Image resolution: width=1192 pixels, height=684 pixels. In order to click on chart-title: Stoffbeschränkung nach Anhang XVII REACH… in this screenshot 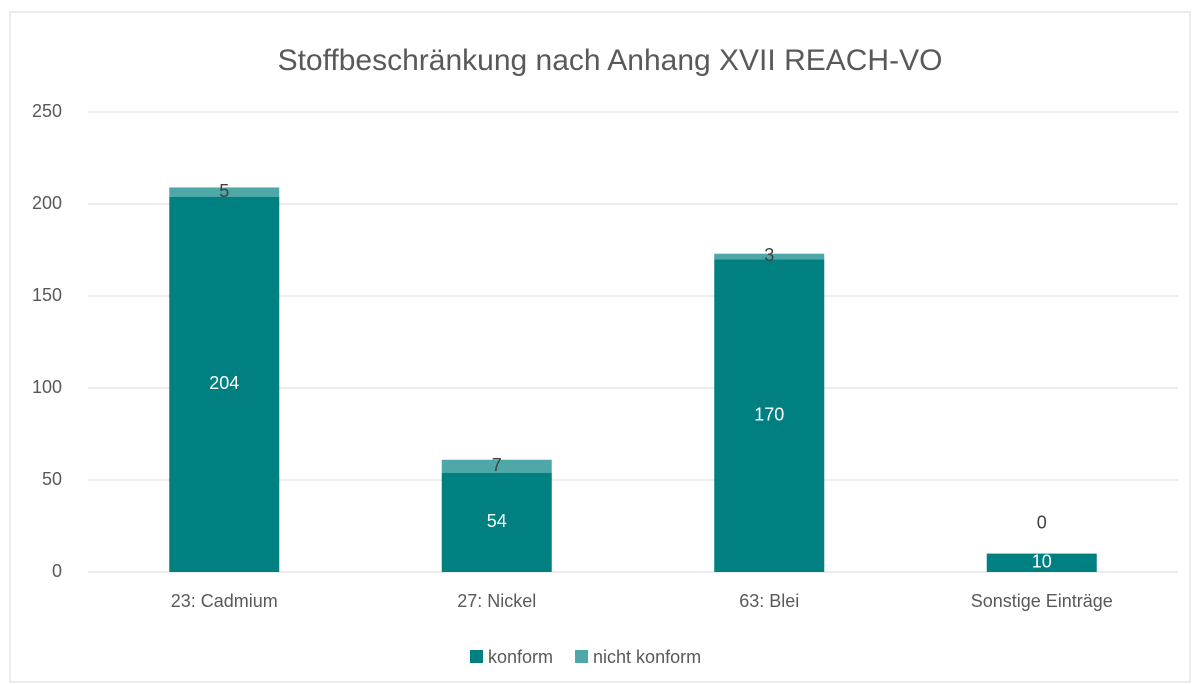, I will do `click(610, 60)`.